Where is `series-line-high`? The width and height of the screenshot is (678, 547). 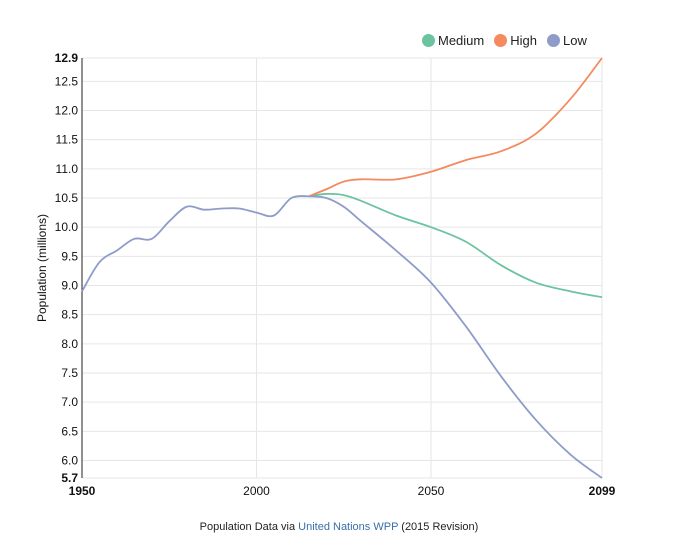
series-line-high is located at coordinates (455, 127).